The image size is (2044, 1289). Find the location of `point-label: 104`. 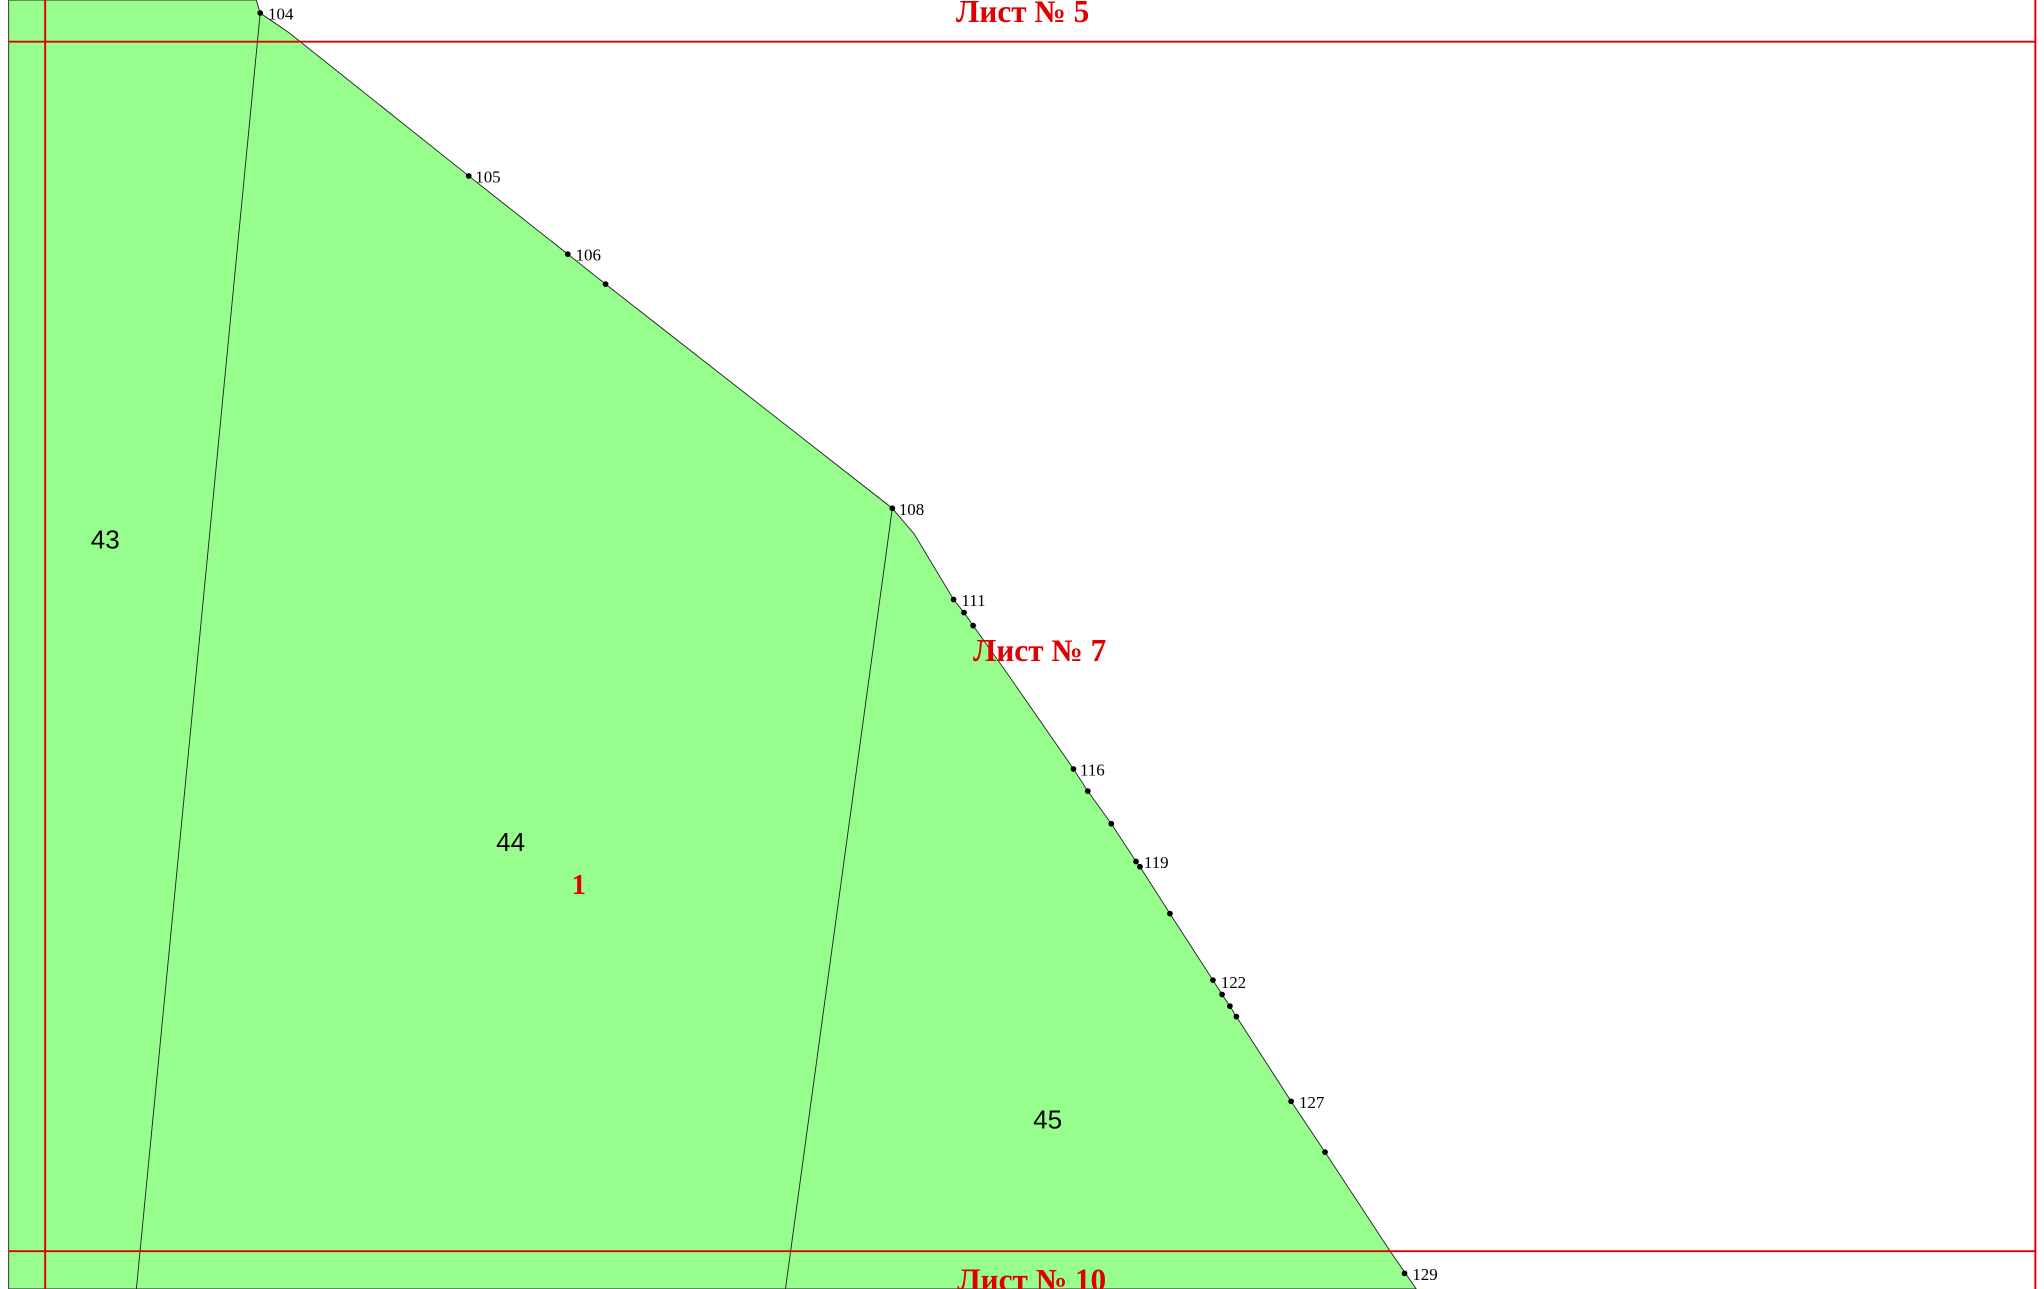

point-label: 104 is located at coordinates (281, 14).